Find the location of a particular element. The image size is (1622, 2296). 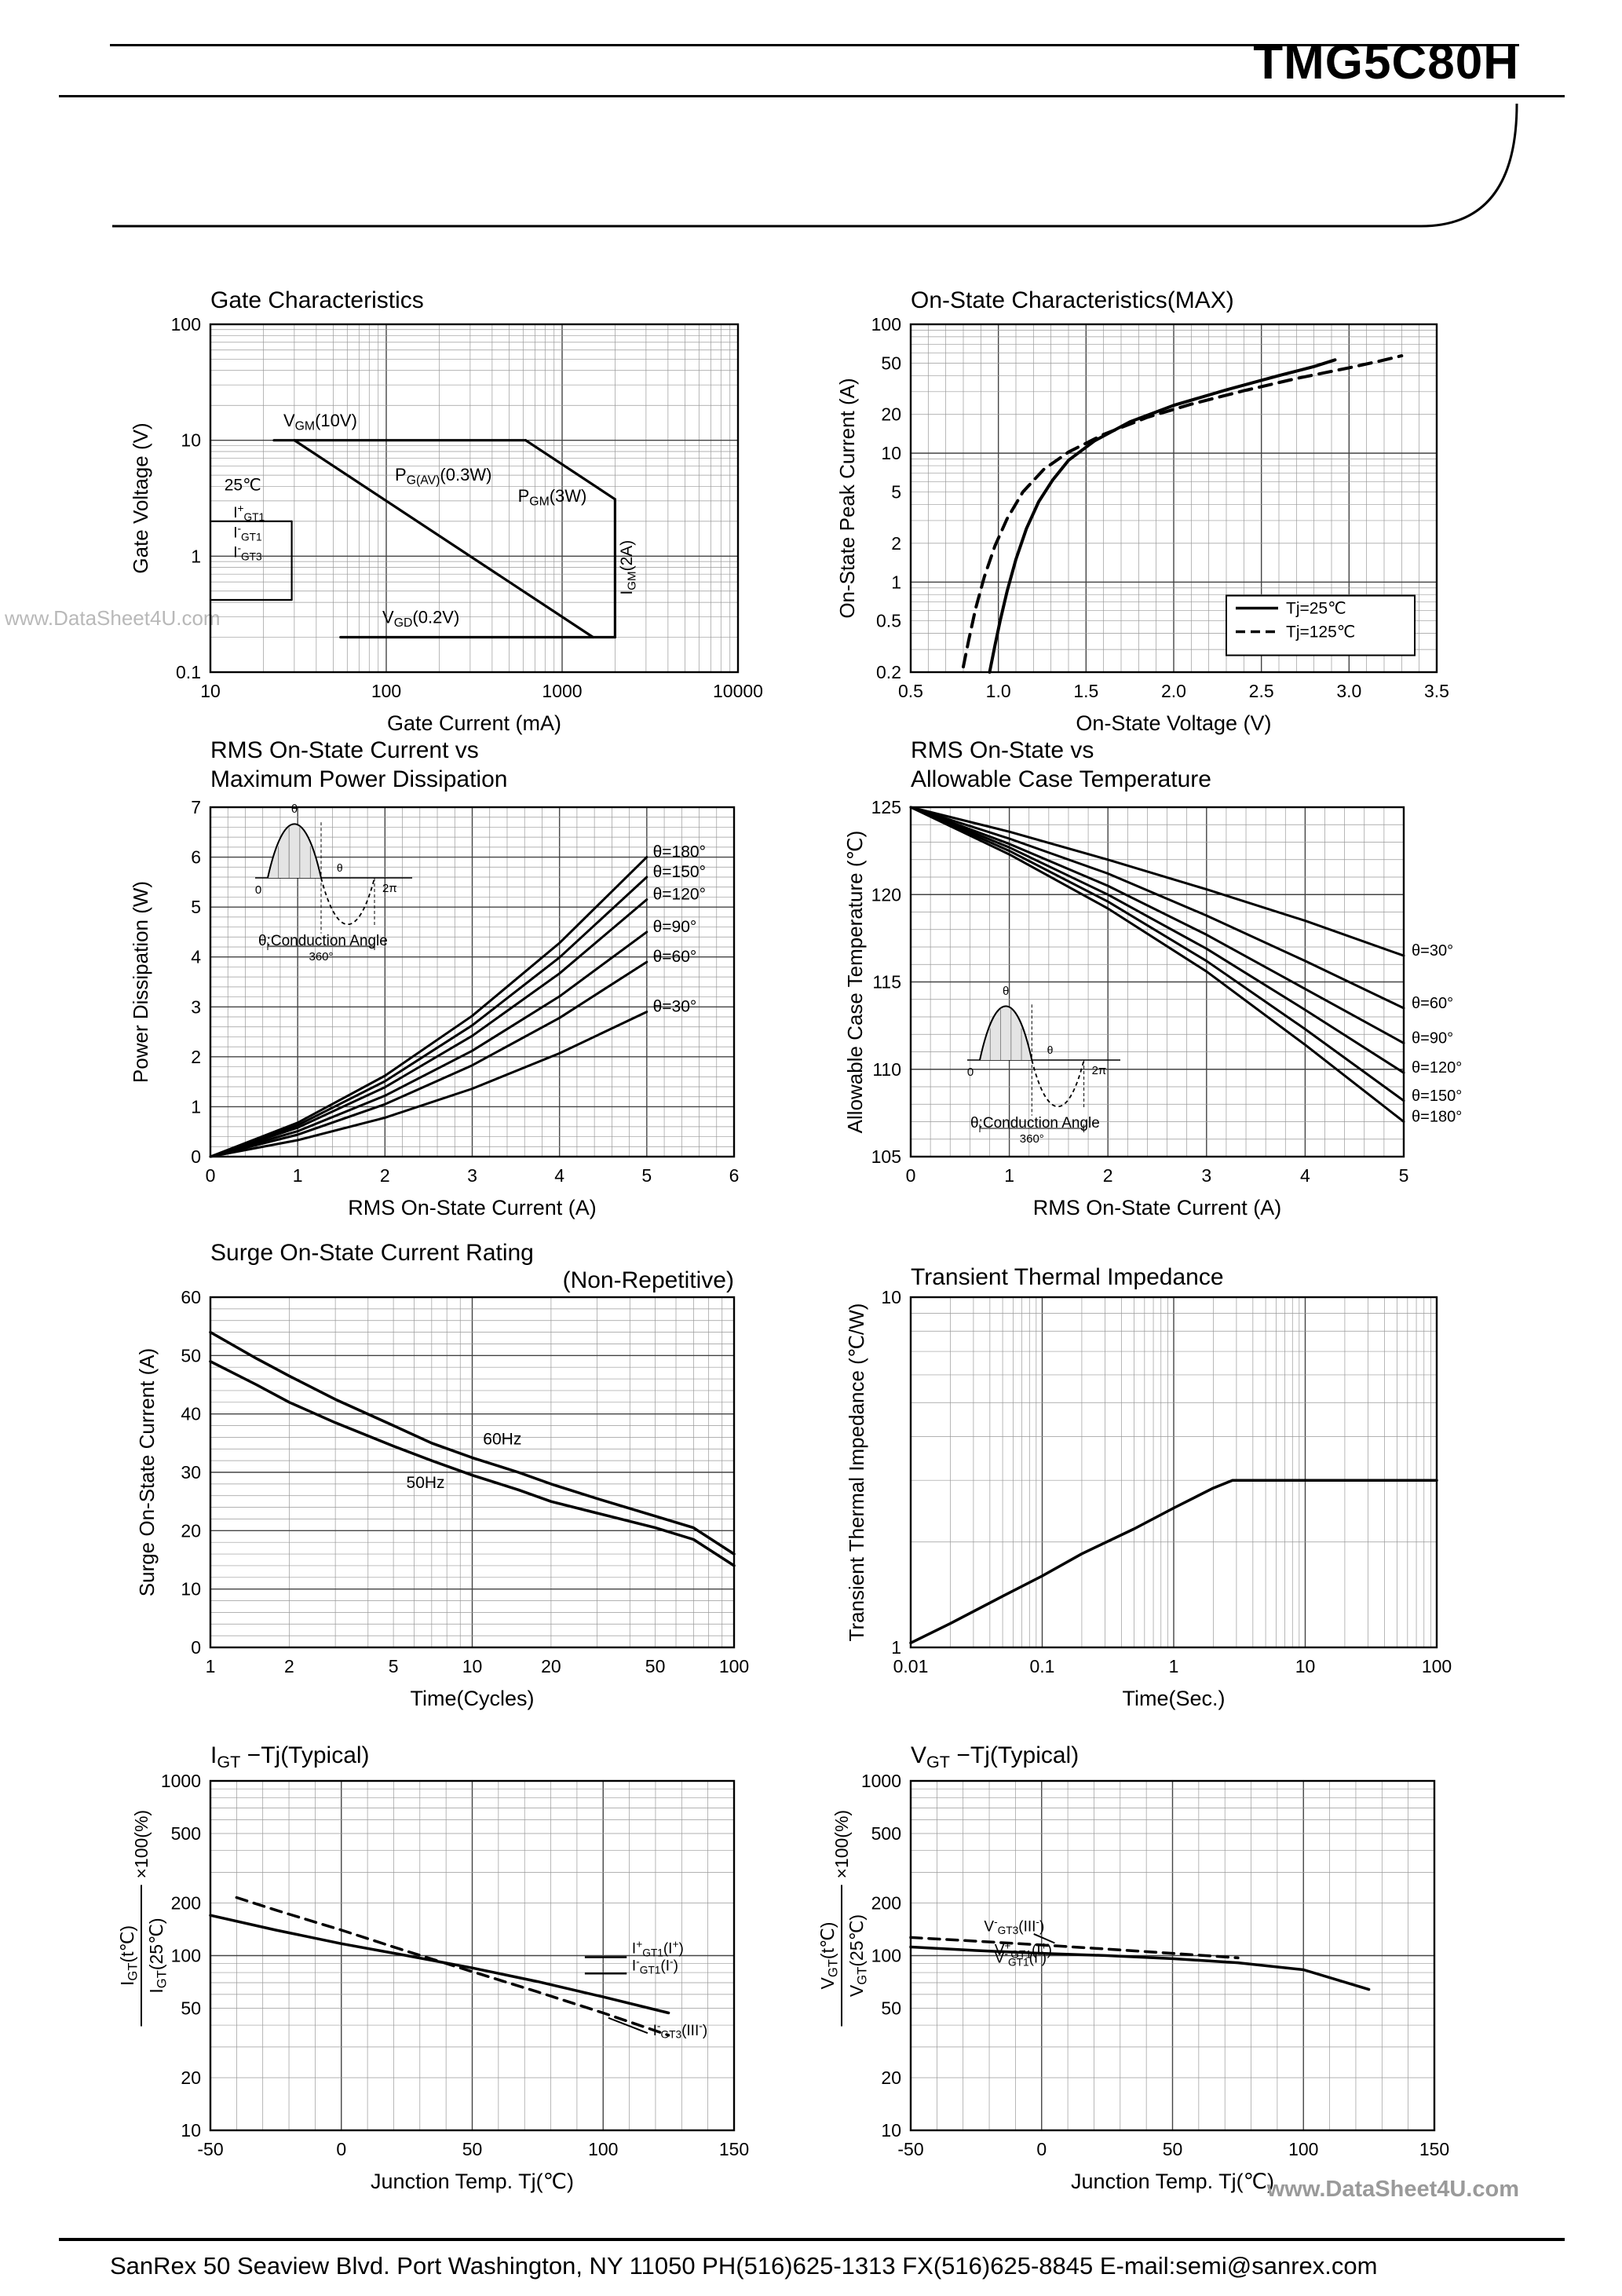

svg-text: 0.01 is located at coordinates (911, 1666).